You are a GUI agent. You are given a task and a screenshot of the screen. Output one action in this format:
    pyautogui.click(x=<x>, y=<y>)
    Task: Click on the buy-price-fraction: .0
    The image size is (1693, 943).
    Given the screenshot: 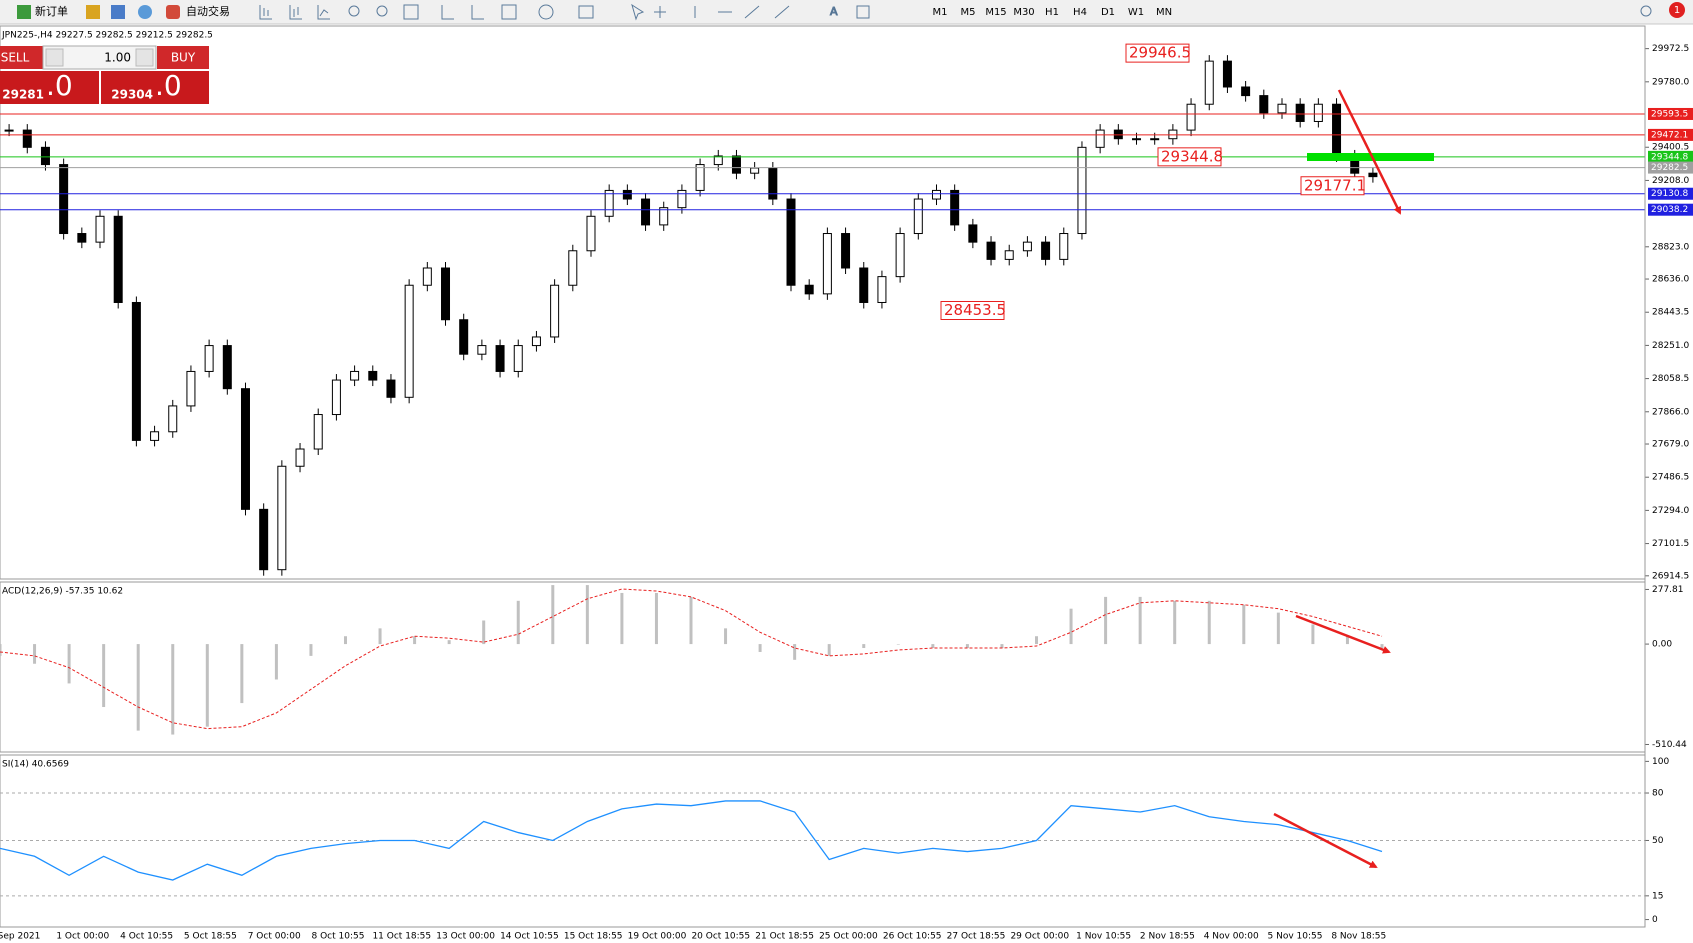 What is the action you would take?
    pyautogui.click(x=168, y=85)
    